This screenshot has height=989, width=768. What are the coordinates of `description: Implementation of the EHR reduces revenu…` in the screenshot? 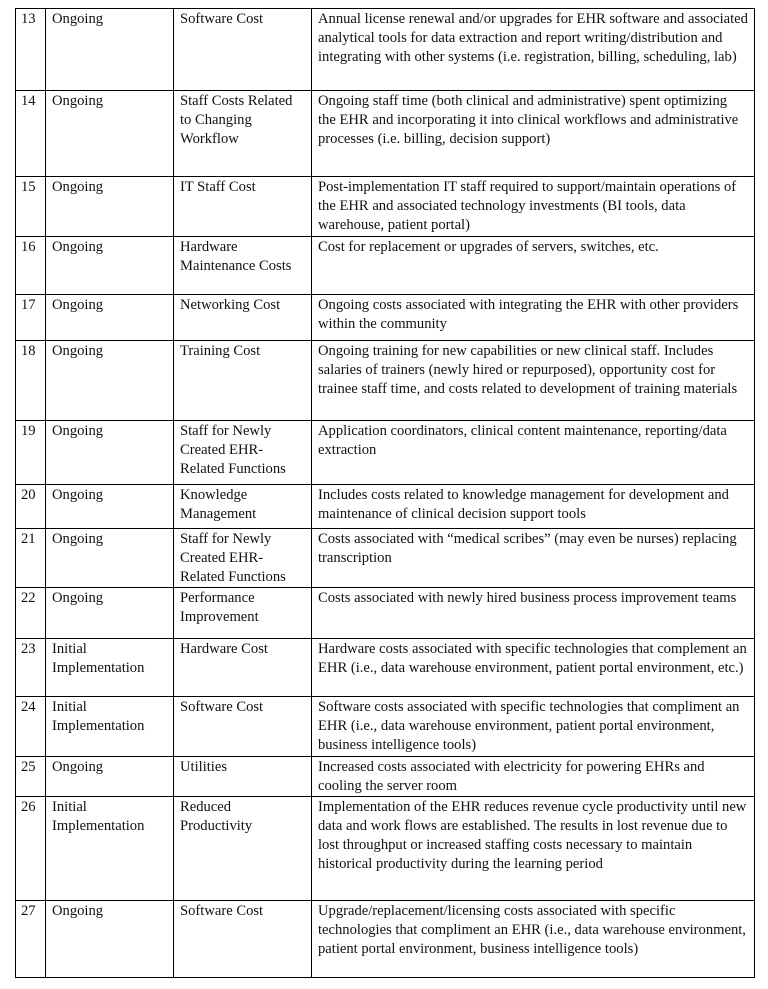 It's located at (533, 848).